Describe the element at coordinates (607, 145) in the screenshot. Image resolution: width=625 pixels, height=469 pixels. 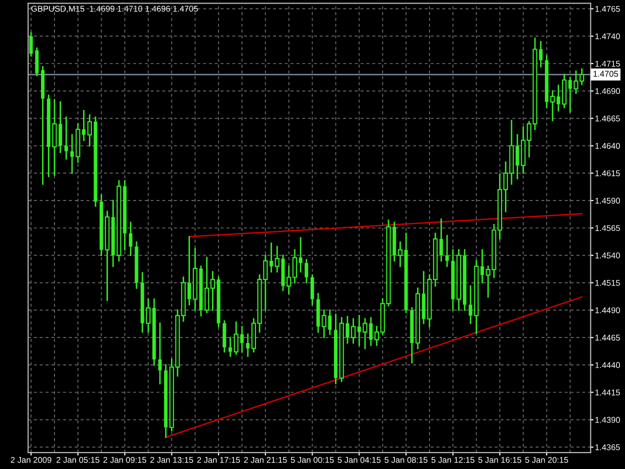
I see `y-tick-label: 1.4640` at that location.